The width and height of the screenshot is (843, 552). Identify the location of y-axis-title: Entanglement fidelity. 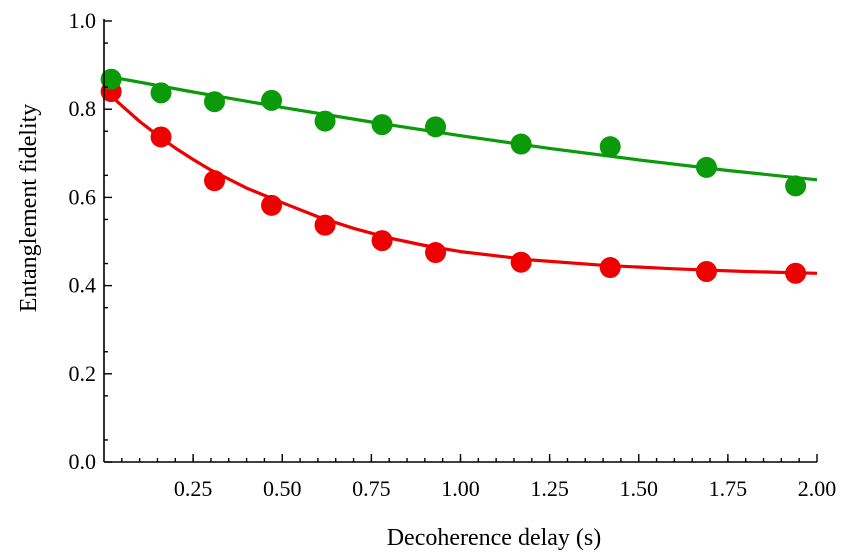
(29, 208).